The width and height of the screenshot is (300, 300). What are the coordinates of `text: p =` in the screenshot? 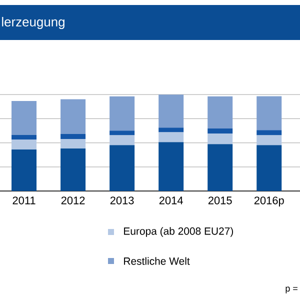 It's located at (292, 290).